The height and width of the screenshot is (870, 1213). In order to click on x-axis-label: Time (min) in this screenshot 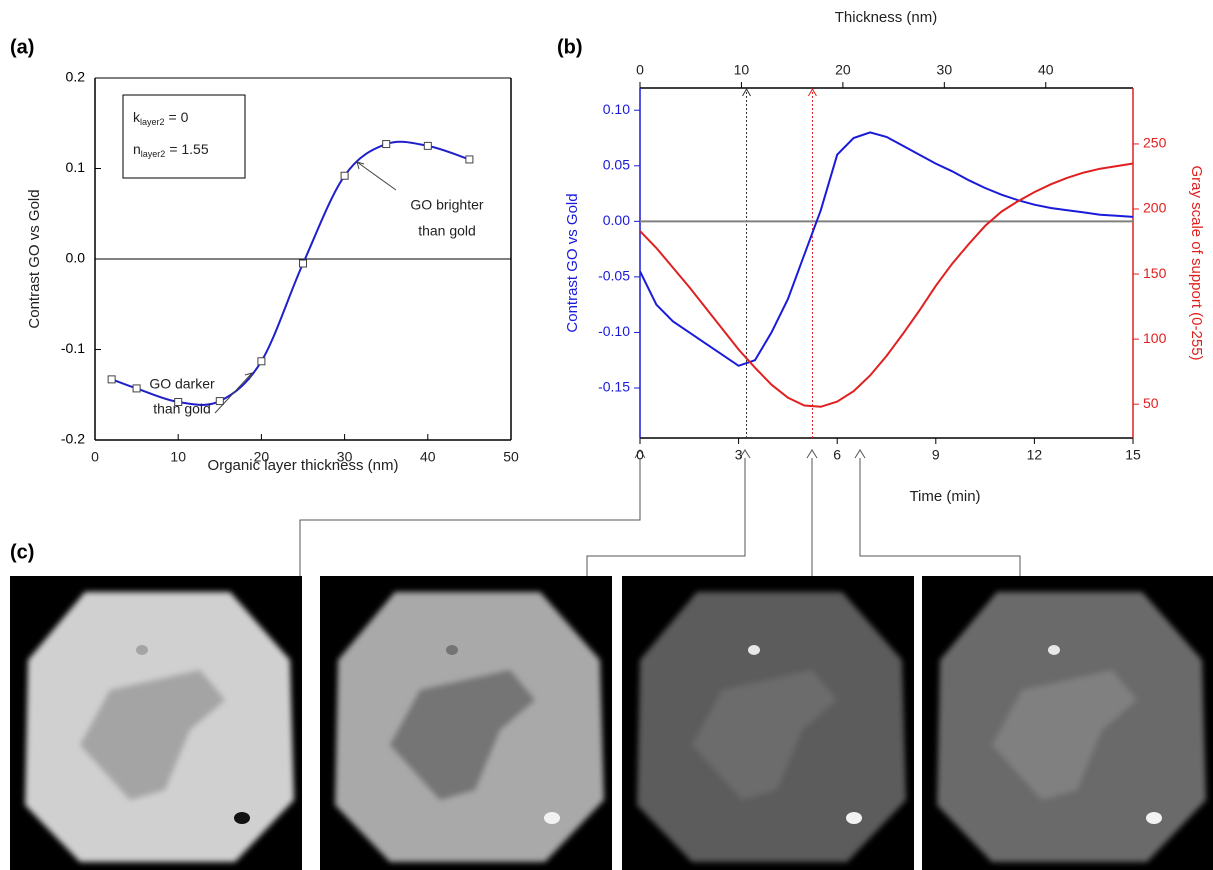, I will do `click(944, 496)`.